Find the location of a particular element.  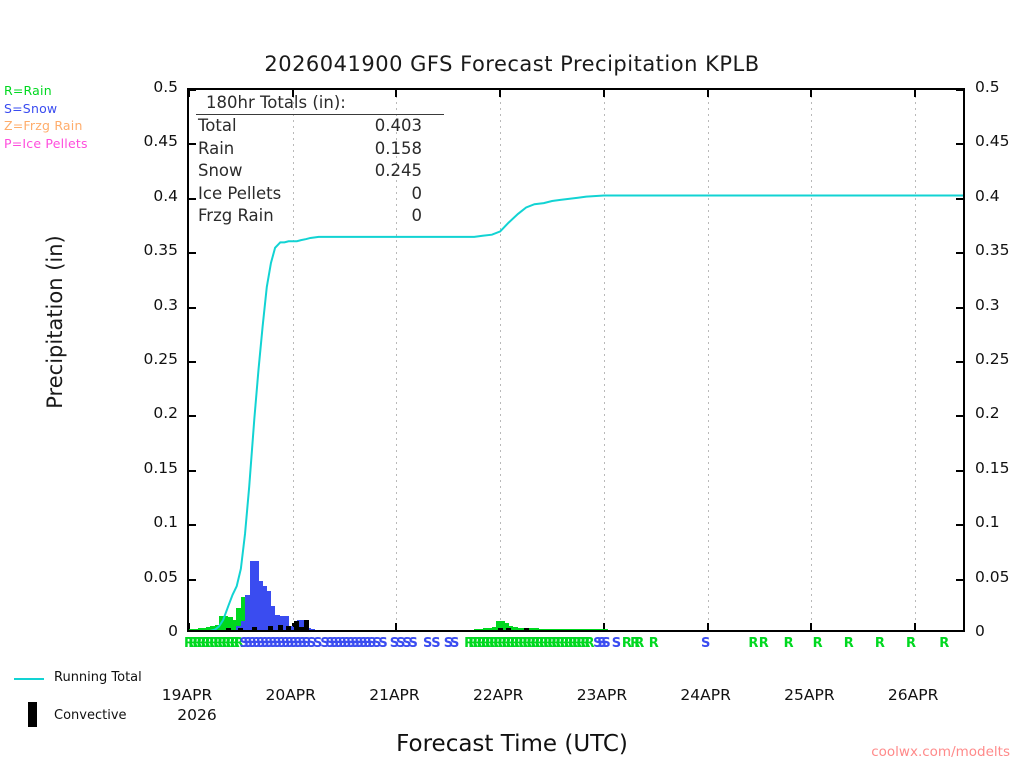

ptype-legend-item-2: Z=Frzg Rain is located at coordinates (43, 125).